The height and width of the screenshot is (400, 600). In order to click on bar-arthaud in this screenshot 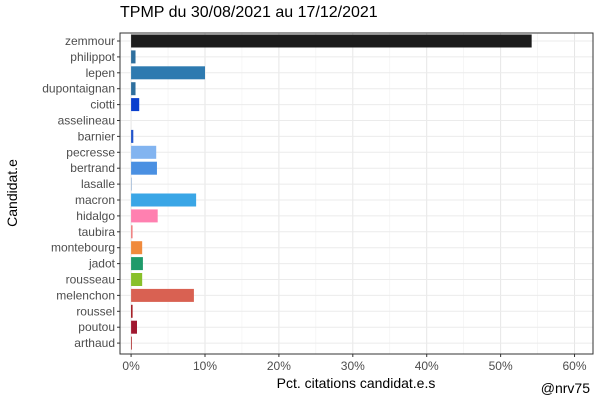, I will do `click(131, 343)`.